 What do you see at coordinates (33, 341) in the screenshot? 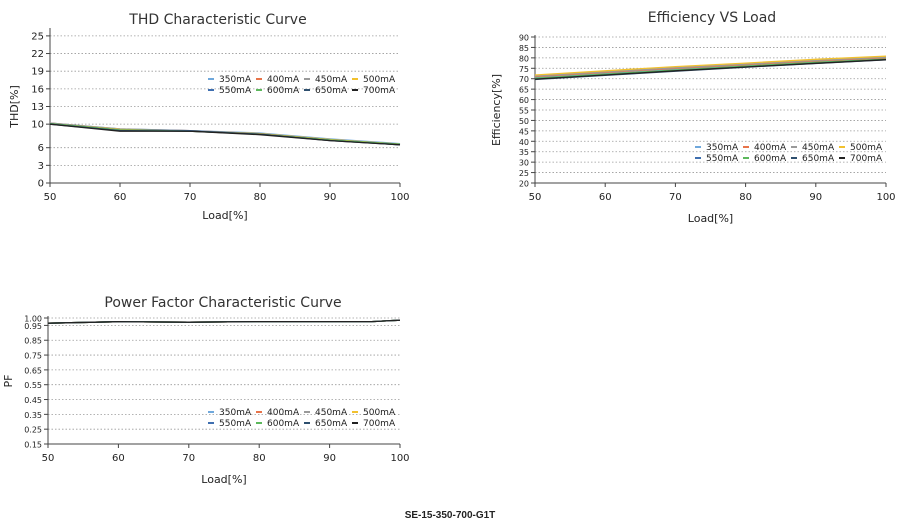
I see `y-tick-label: 0.85` at bounding box center [33, 341].